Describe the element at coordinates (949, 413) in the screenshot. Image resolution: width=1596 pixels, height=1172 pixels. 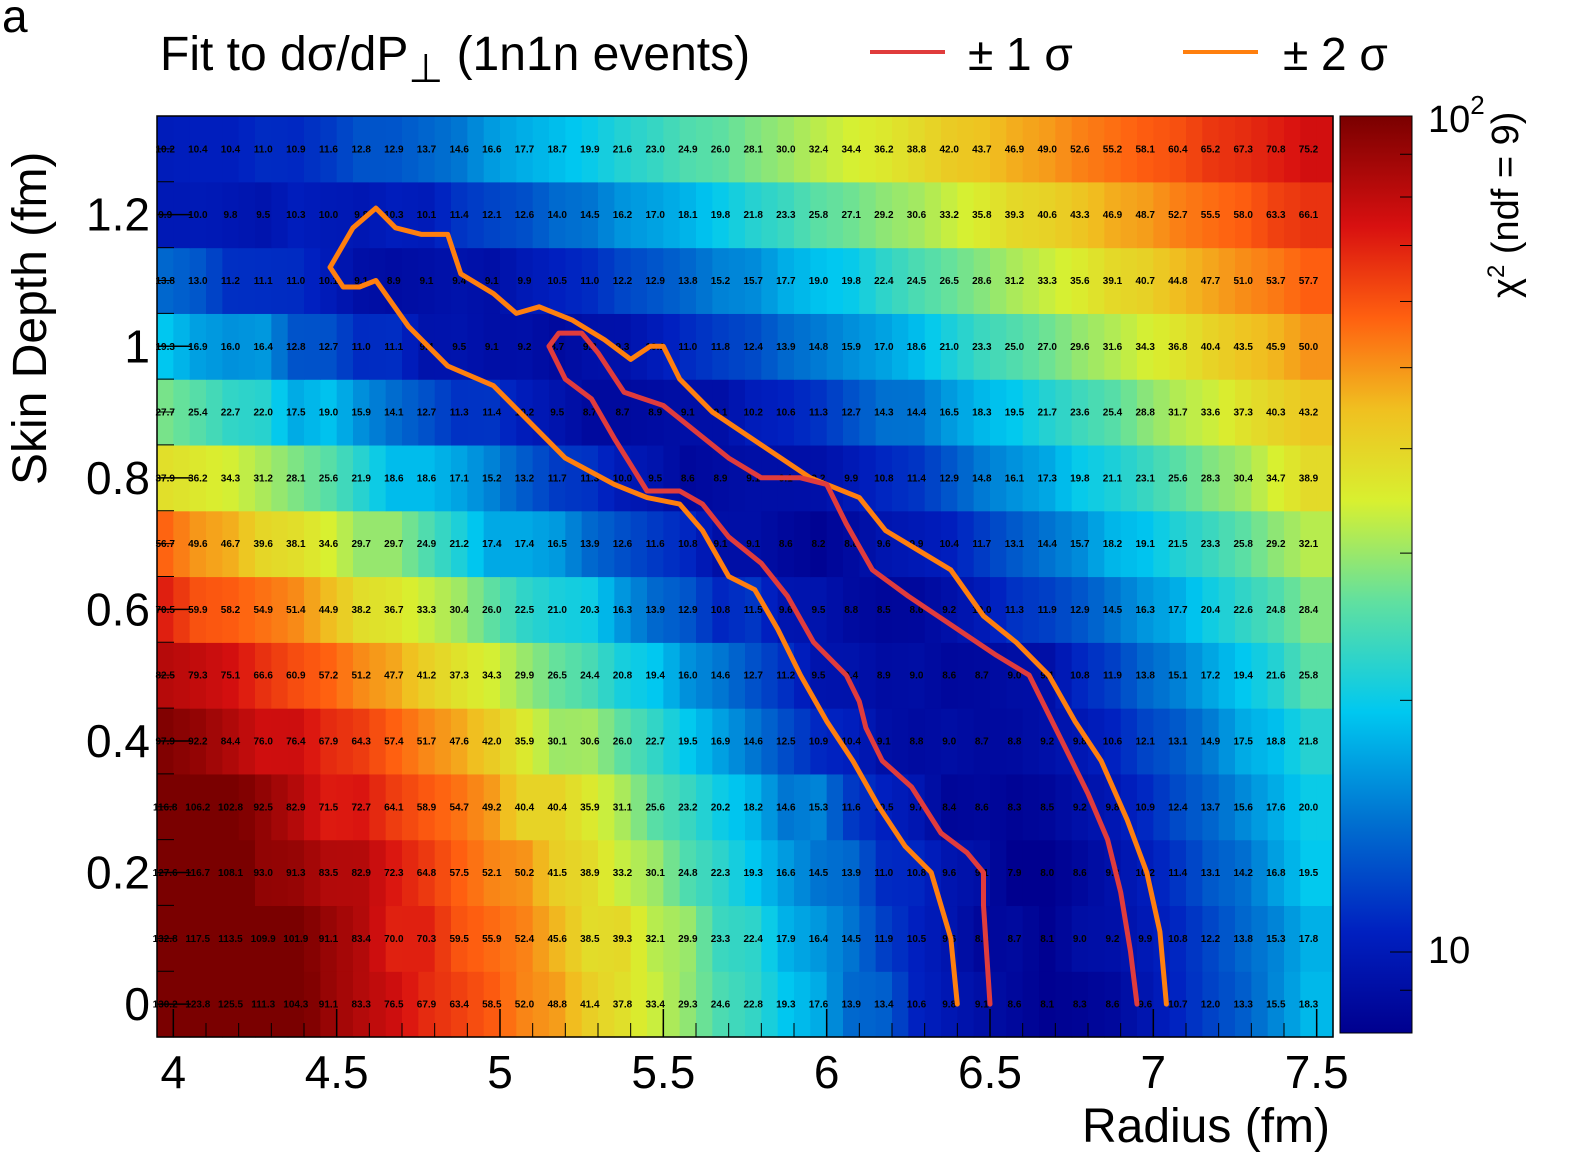
I see `cell-value-label: 16.5` at that location.